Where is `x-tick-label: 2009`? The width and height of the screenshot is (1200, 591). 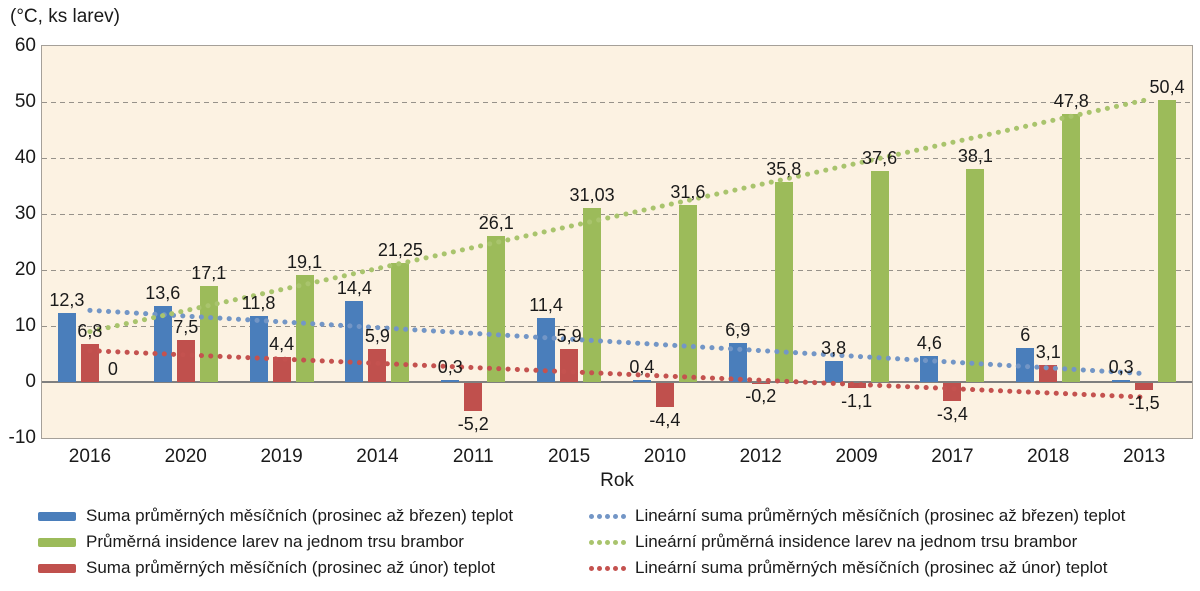
x-tick-label: 2009 is located at coordinates (856, 456).